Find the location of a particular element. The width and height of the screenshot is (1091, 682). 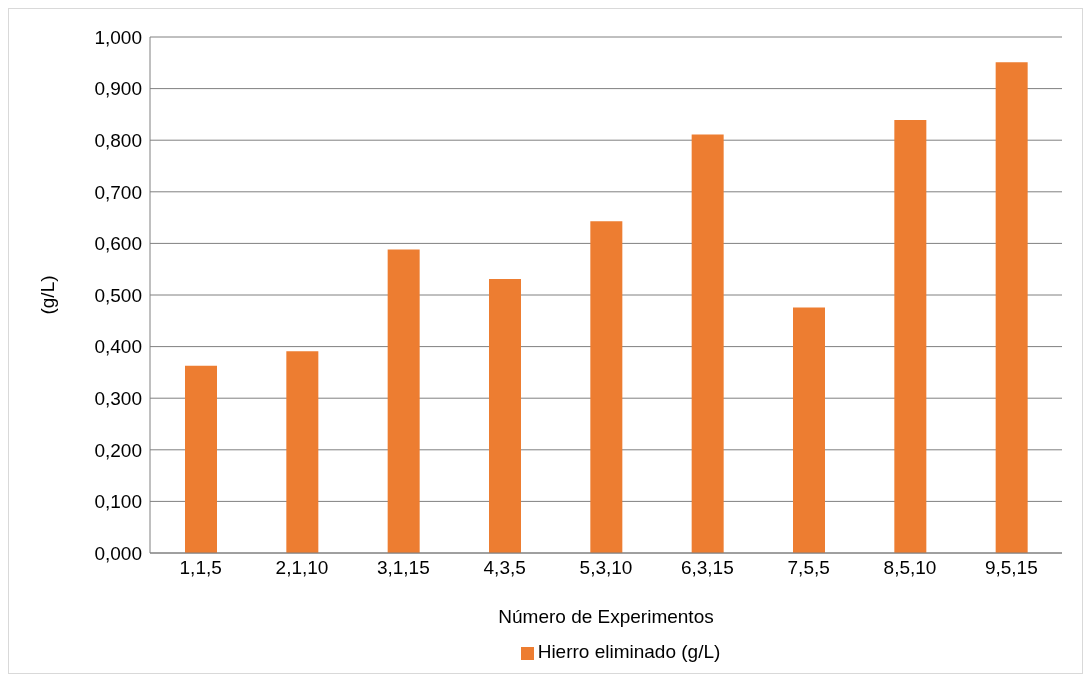

x-axis-title: Número de Experimentos is located at coordinates (606, 616).